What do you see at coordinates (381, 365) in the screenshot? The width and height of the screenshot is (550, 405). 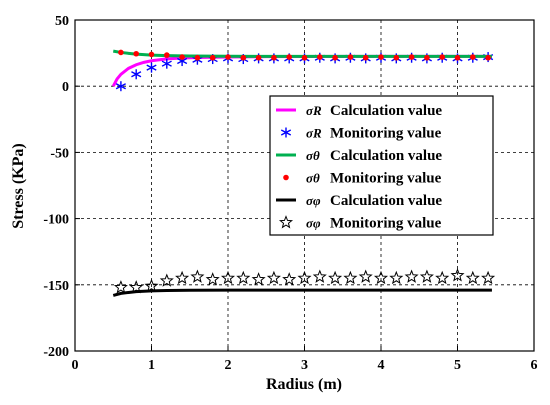 I see `x-tick-label: 4` at bounding box center [381, 365].